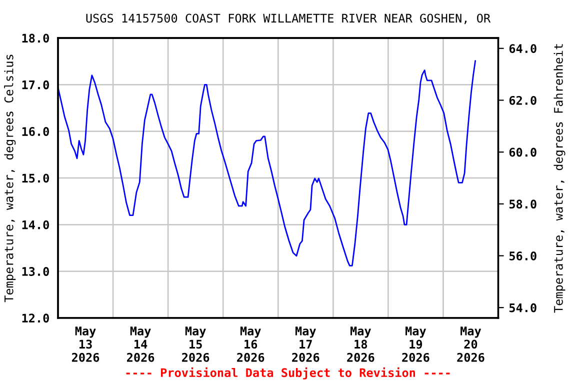 The width and height of the screenshot is (576, 384). Describe the element at coordinates (35, 271) in the screenshot. I see `y-tick-label: 13.0` at that location.